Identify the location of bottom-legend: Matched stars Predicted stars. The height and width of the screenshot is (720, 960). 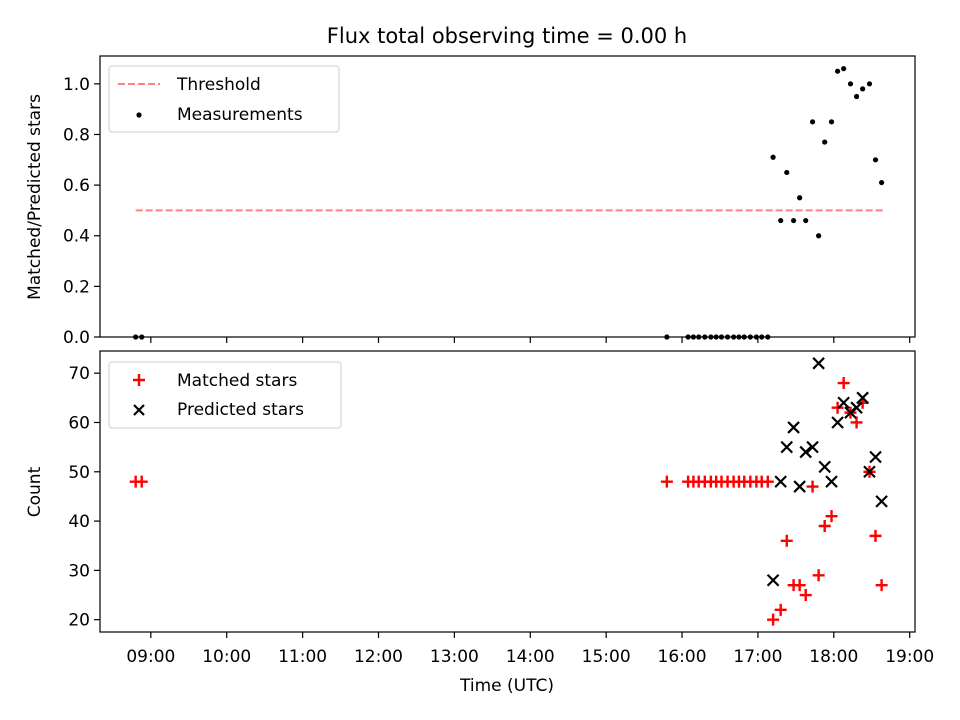
(225, 395).